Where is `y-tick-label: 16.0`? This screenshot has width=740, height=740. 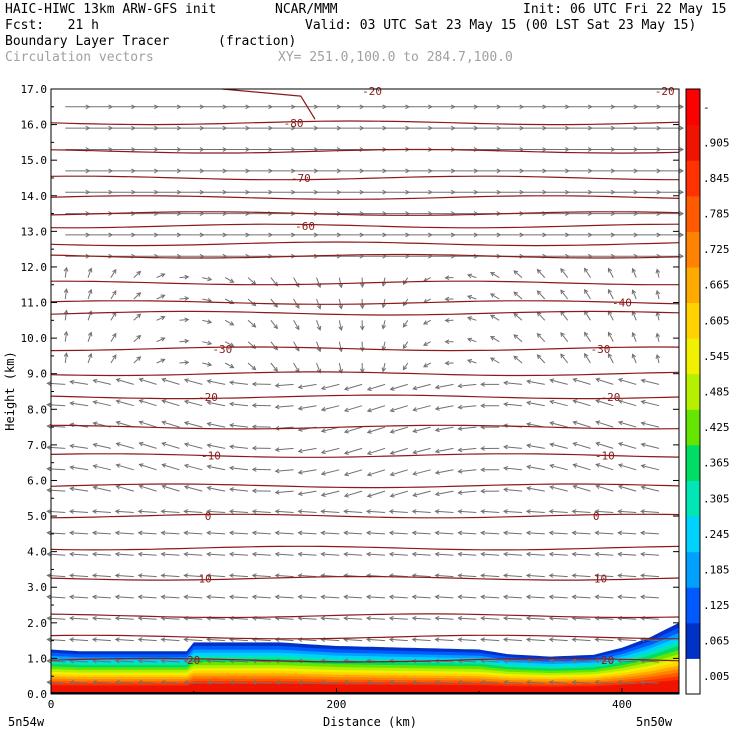 y-tick-label: 16.0 is located at coordinates (34, 125).